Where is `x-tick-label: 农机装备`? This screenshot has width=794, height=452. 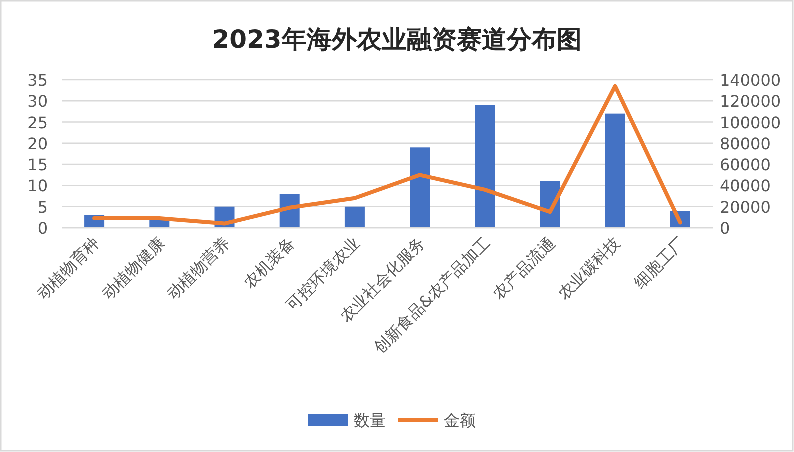
x-tick-label: 农机装备 is located at coordinates (269, 262).